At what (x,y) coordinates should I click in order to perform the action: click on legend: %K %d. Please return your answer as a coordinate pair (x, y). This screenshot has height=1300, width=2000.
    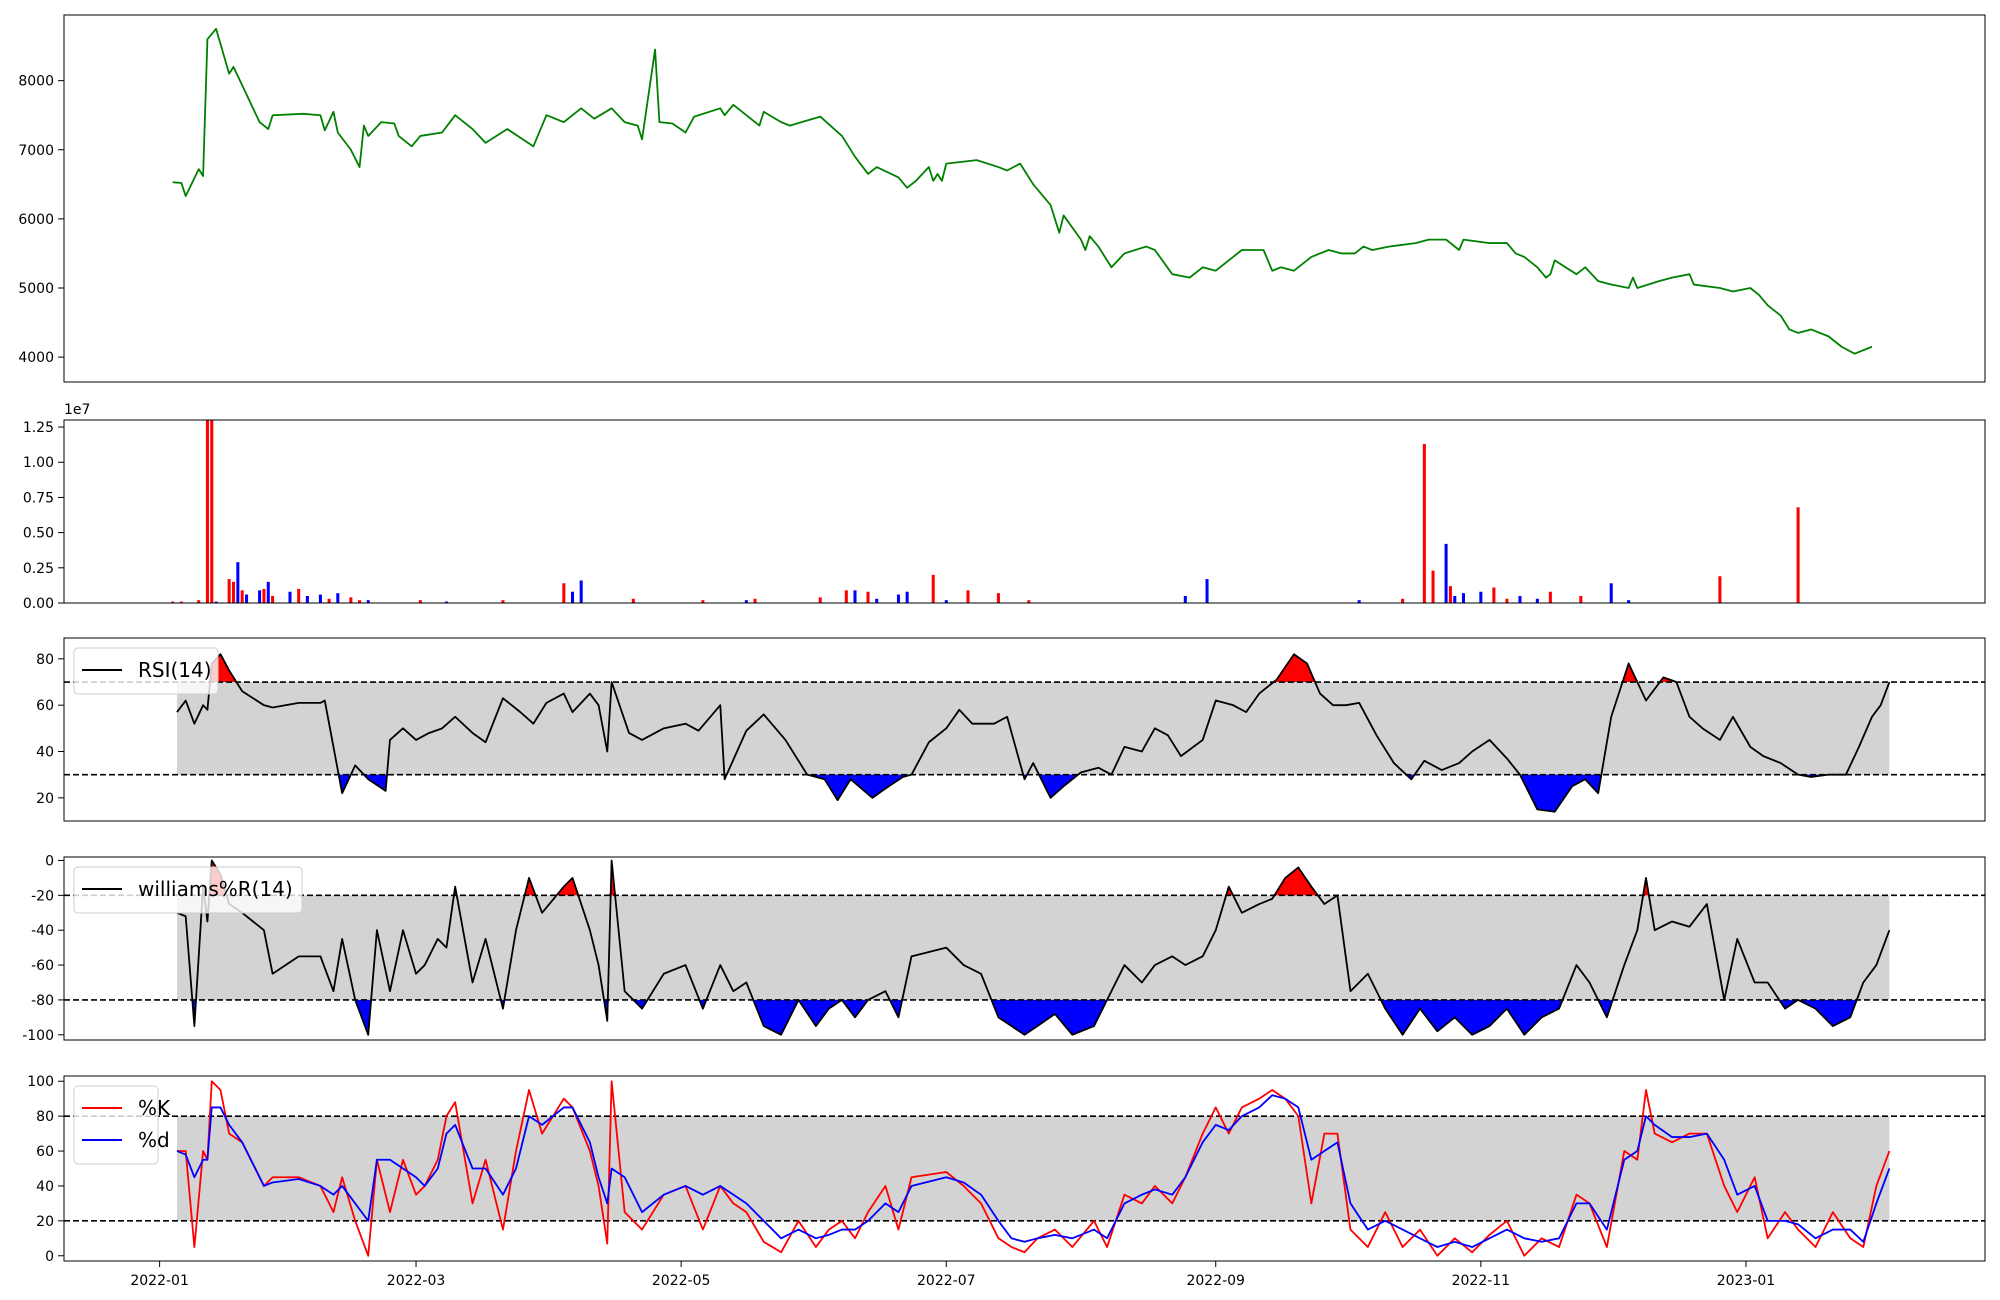
    Looking at the image, I should click on (122, 1125).